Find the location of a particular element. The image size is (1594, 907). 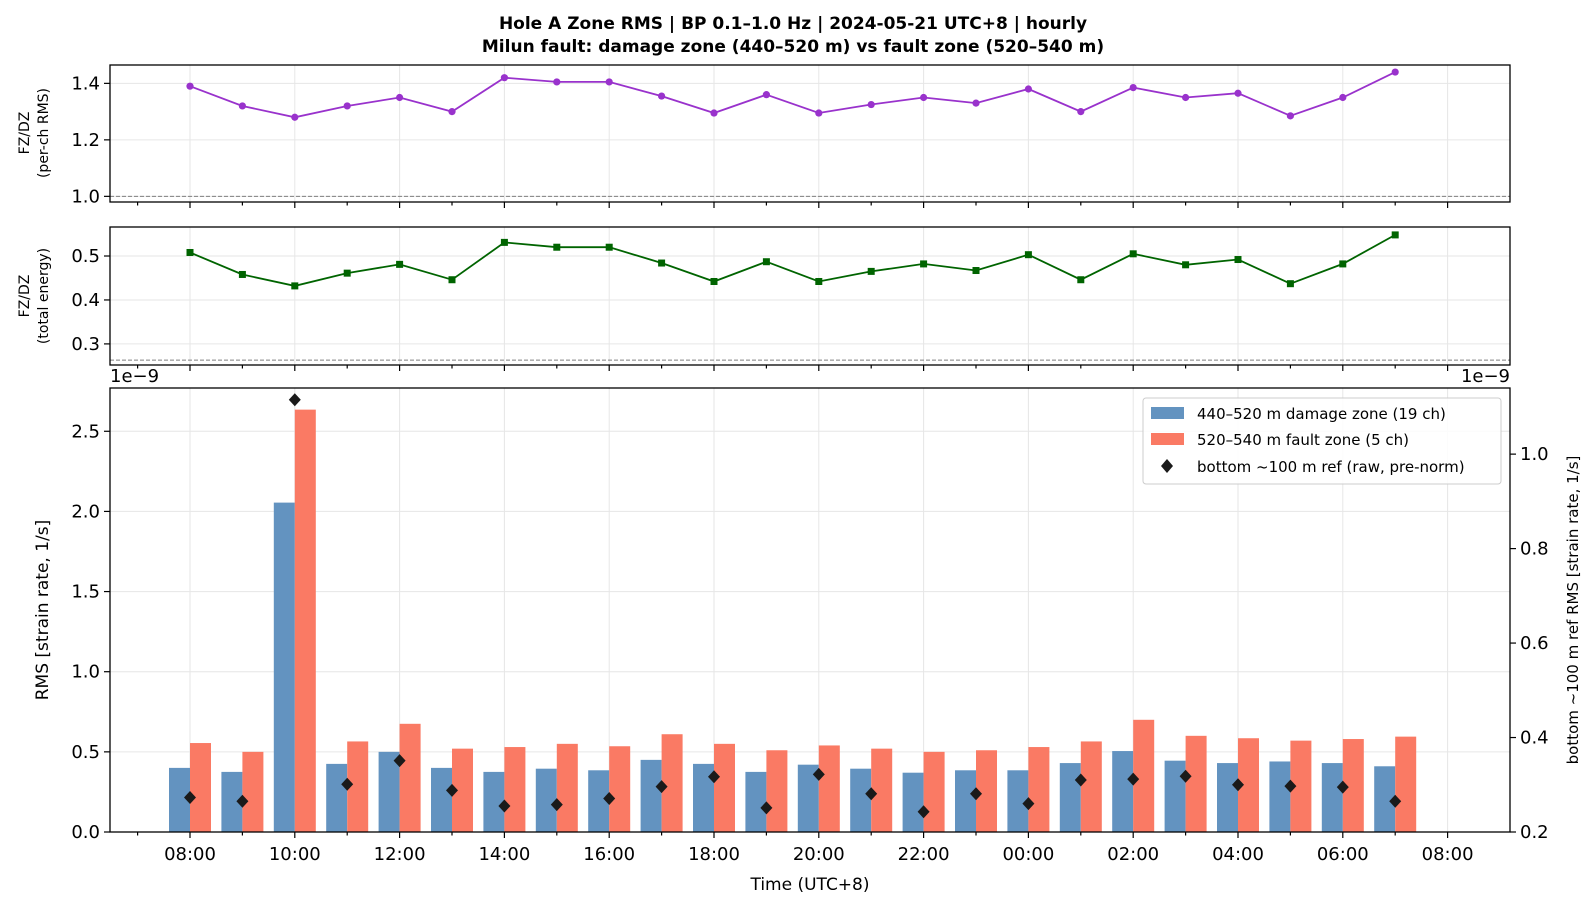

ratio-rms-axes: 1.0 1.2 1.4 is located at coordinates (760, 140).